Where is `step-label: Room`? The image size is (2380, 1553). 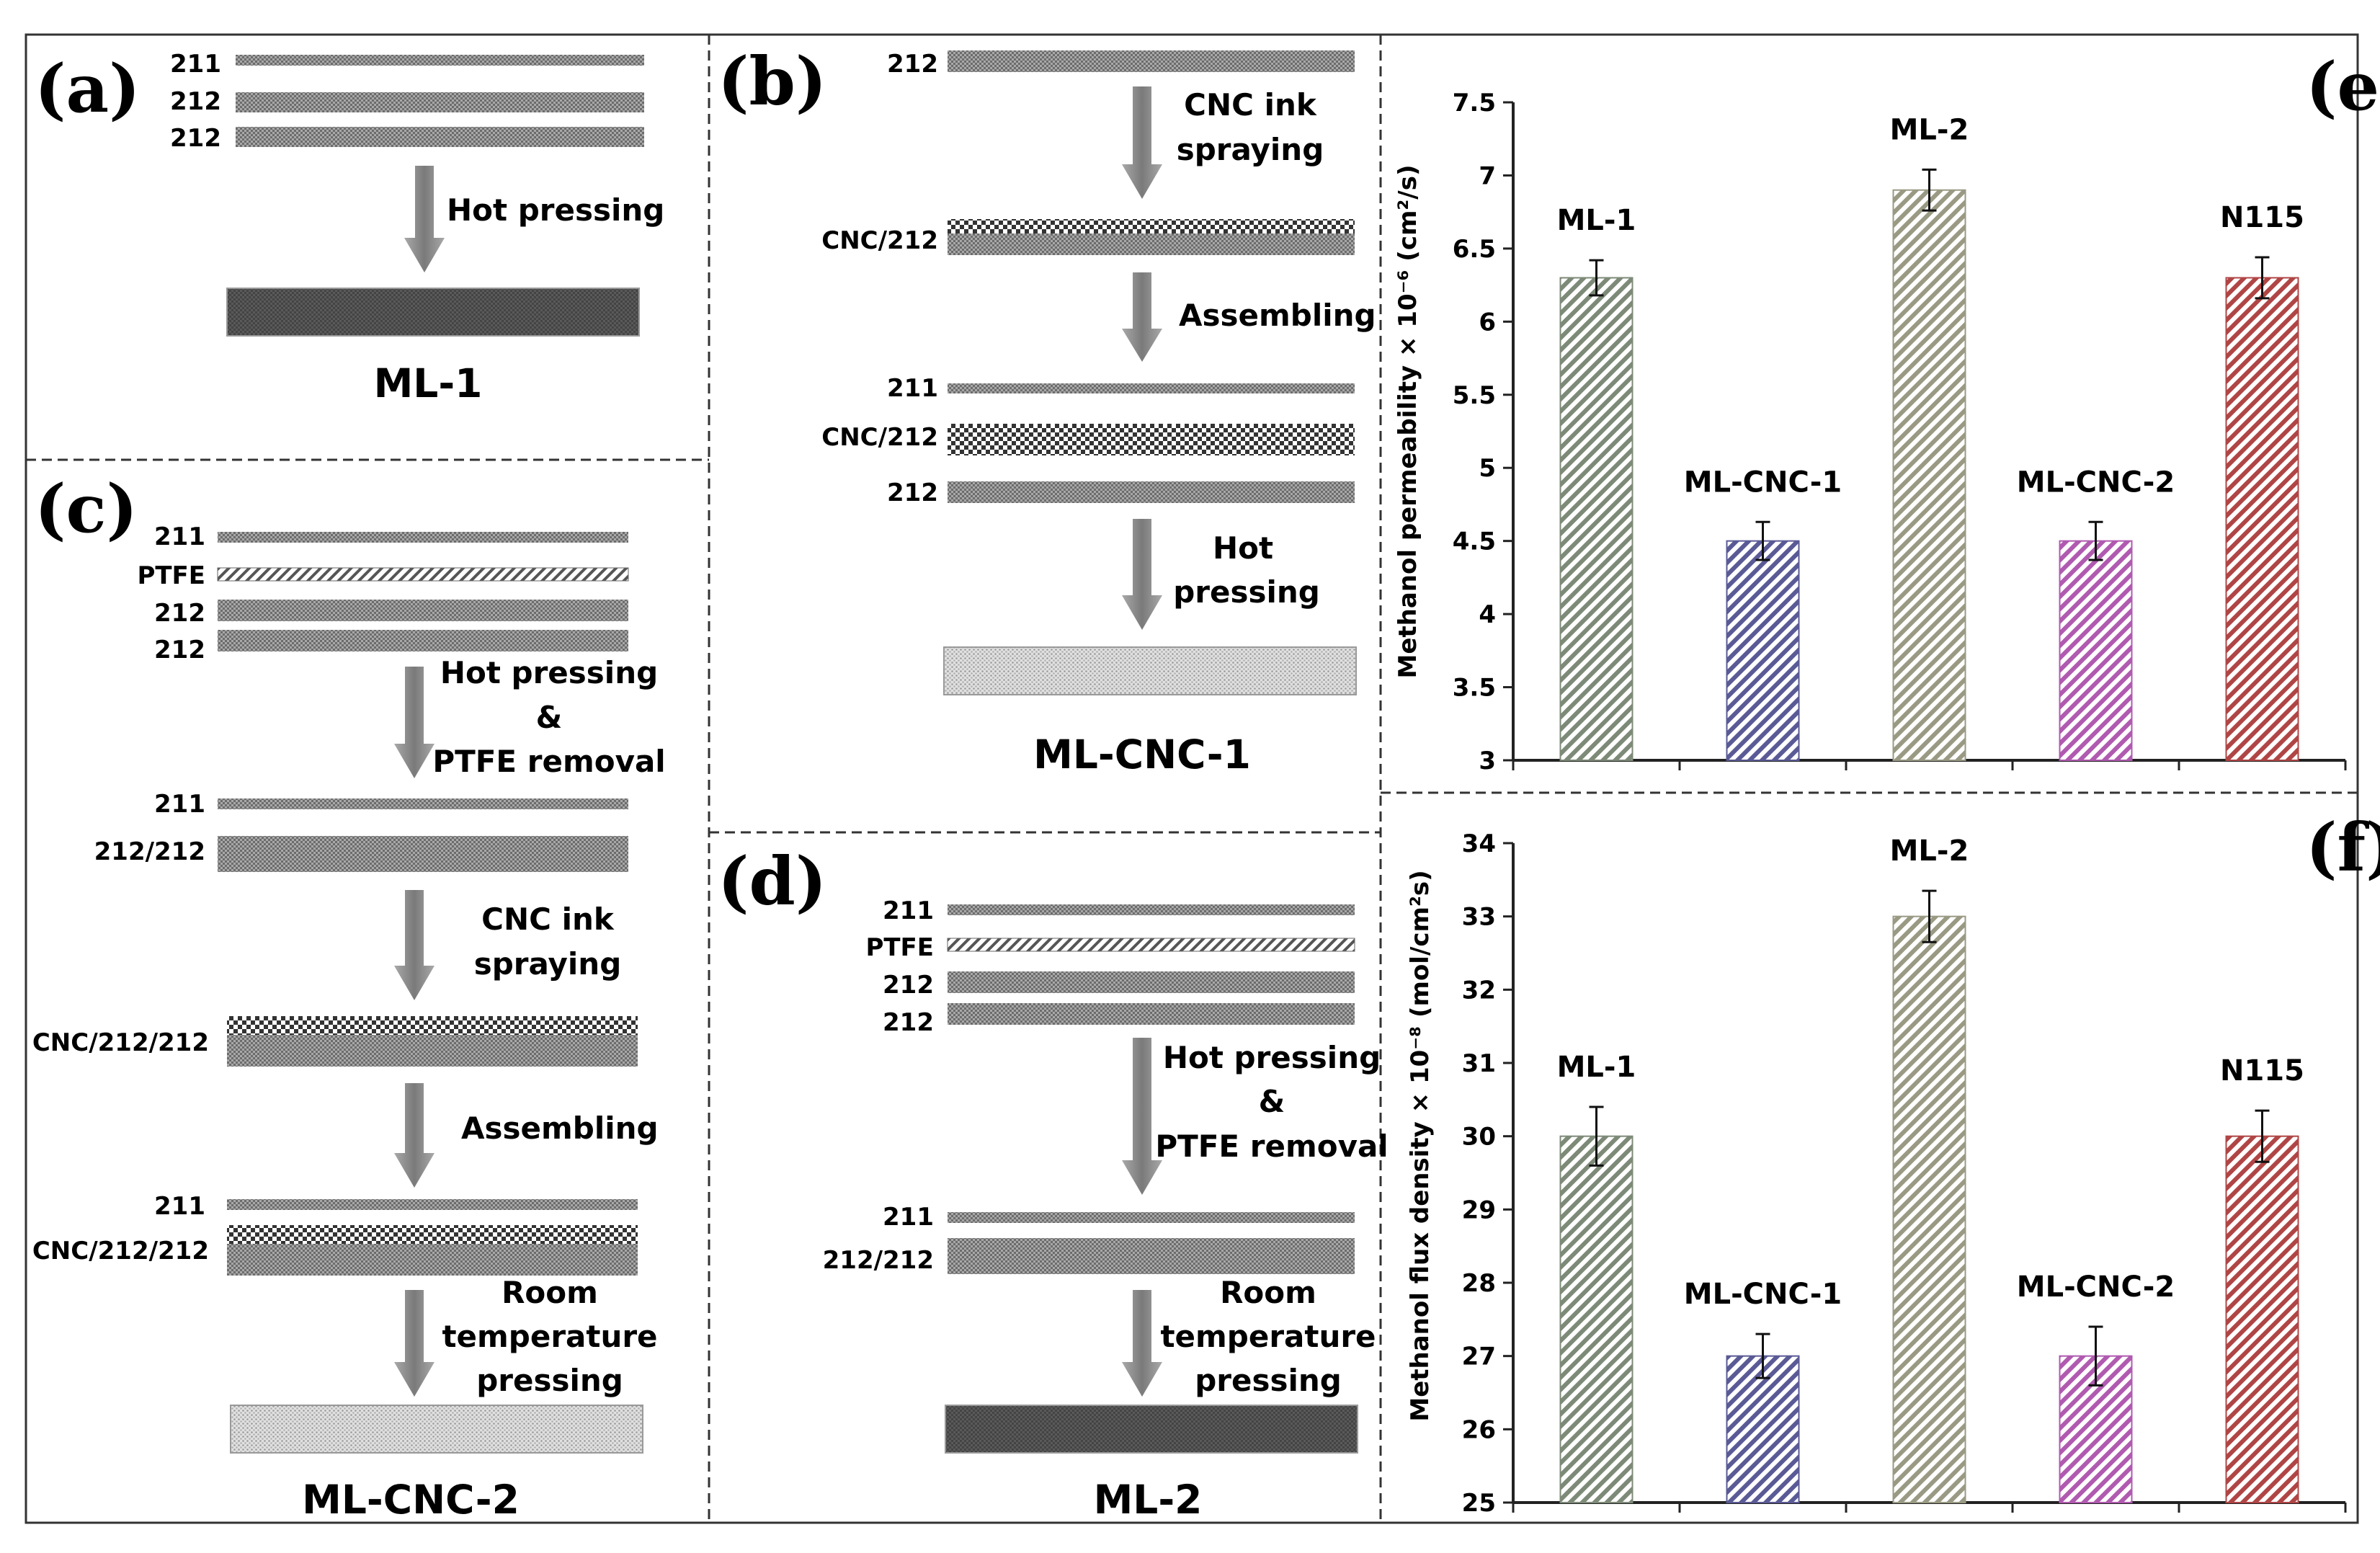
step-label: Room is located at coordinates (1268, 1293).